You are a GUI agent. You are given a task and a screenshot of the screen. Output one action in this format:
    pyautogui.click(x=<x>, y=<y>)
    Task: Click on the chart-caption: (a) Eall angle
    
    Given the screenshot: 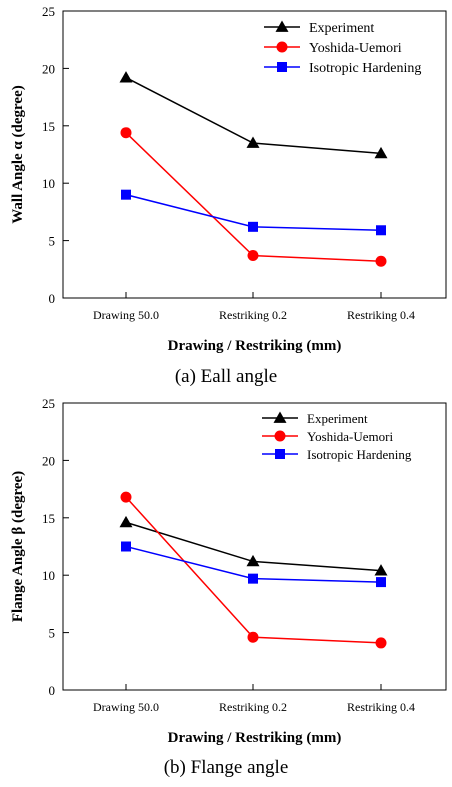 What is the action you would take?
    pyautogui.click(x=226, y=376)
    